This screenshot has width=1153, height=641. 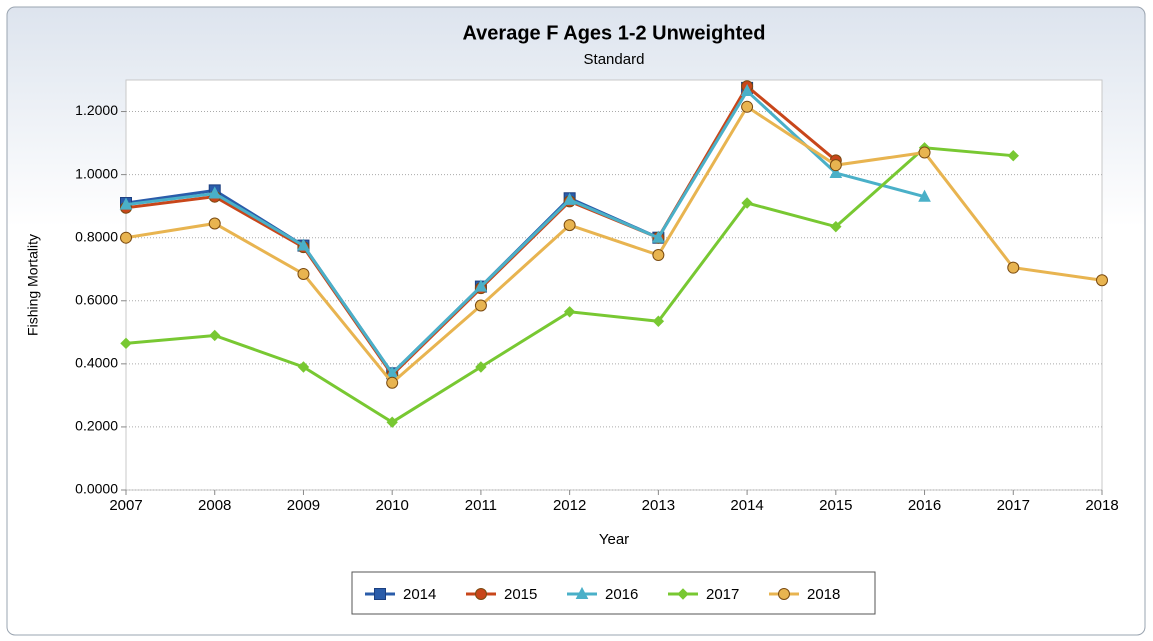 I want to click on x-tick-label: 2018, so click(x=1101, y=505).